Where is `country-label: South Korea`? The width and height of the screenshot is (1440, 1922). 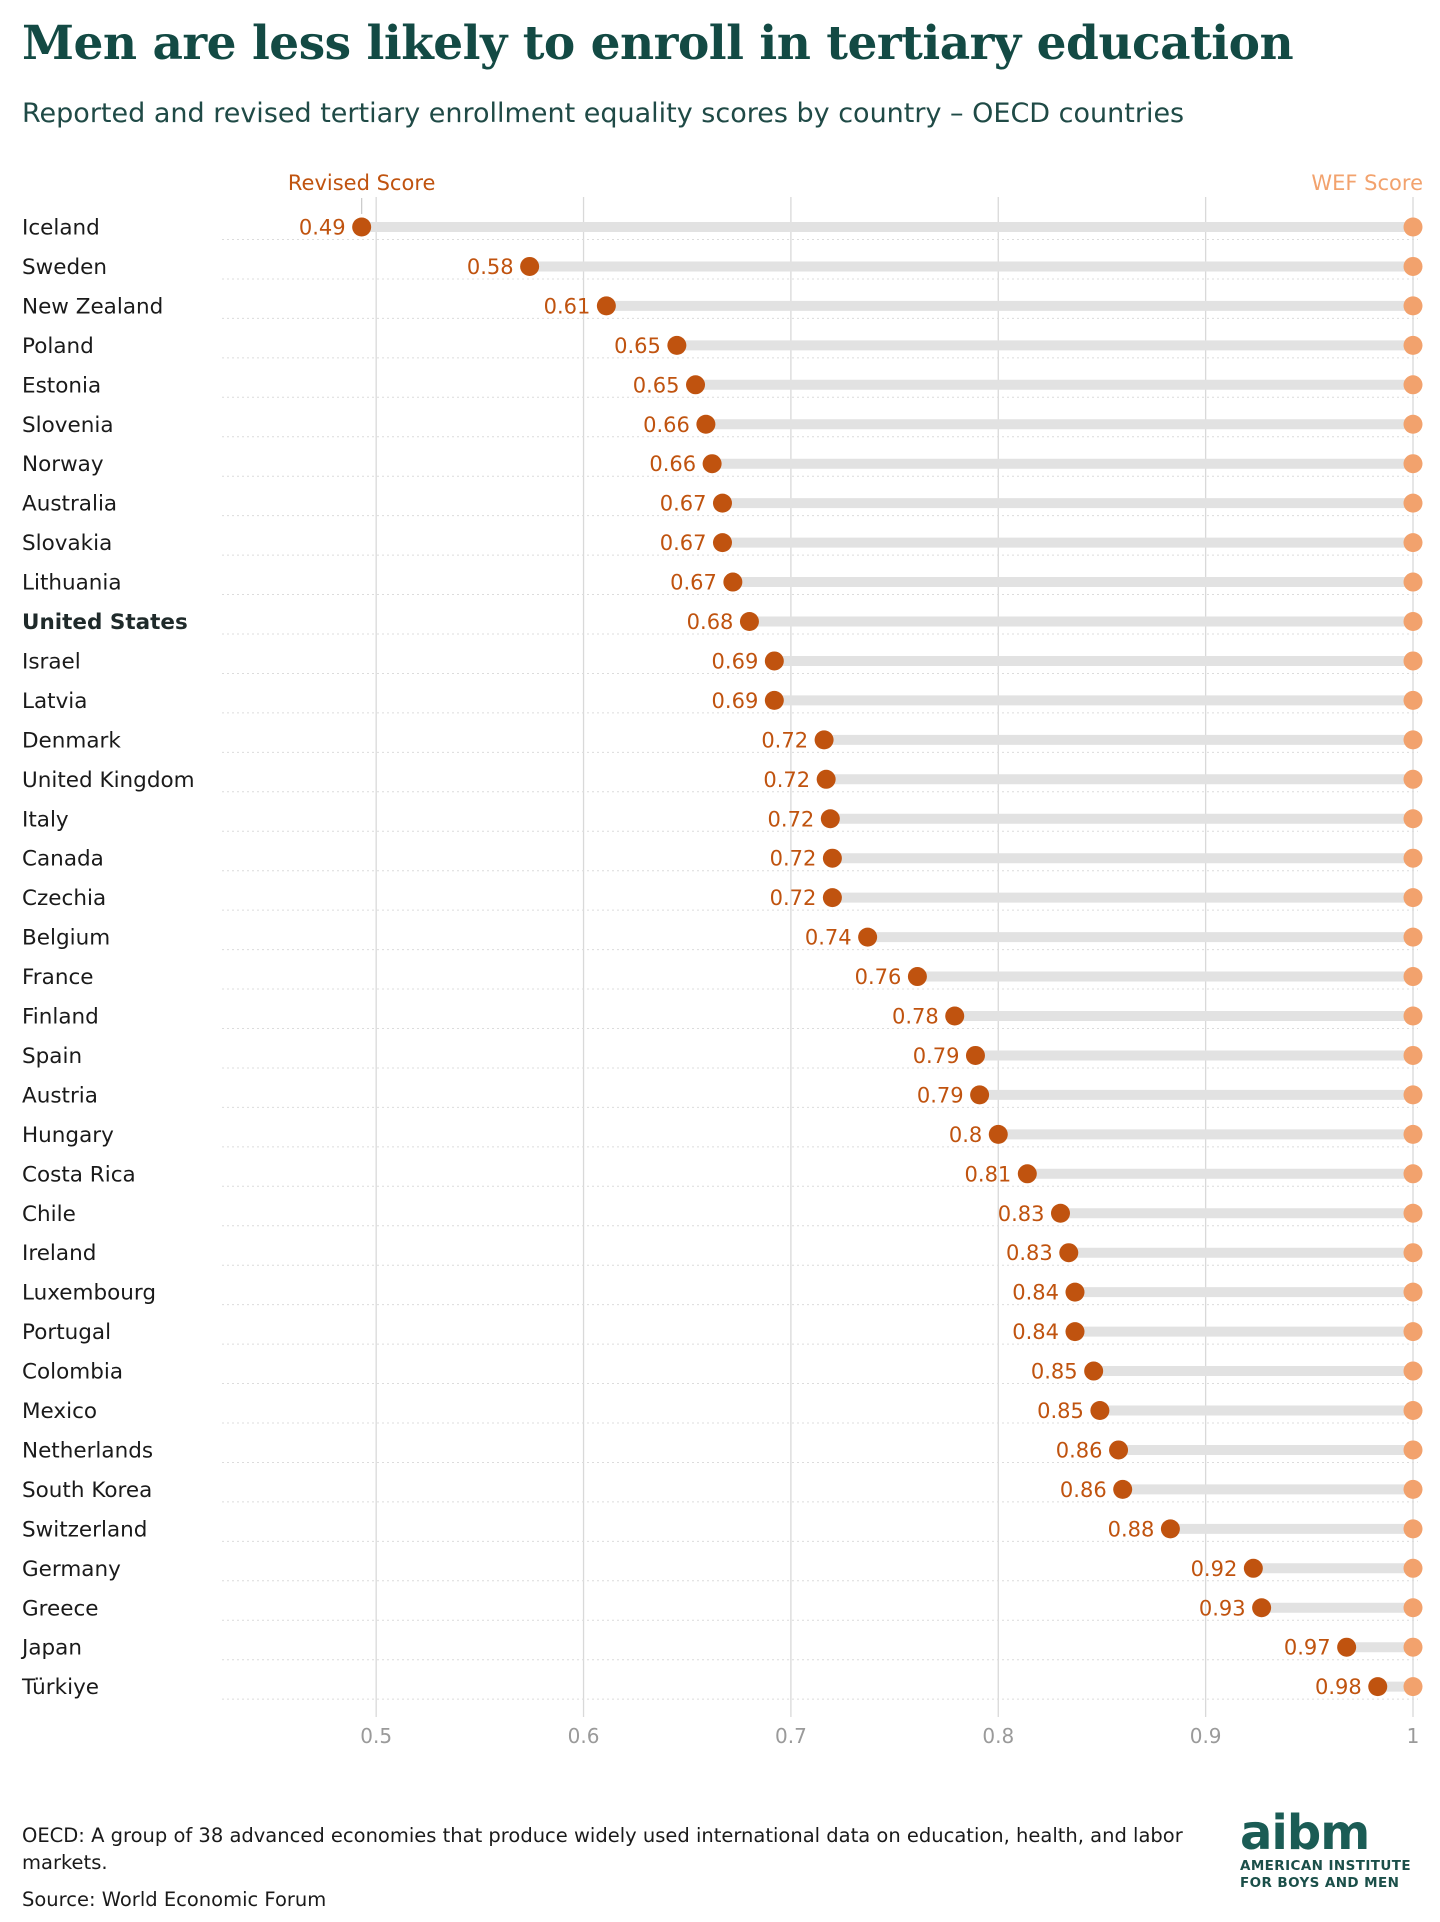 country-label: South Korea is located at coordinates (87, 1490).